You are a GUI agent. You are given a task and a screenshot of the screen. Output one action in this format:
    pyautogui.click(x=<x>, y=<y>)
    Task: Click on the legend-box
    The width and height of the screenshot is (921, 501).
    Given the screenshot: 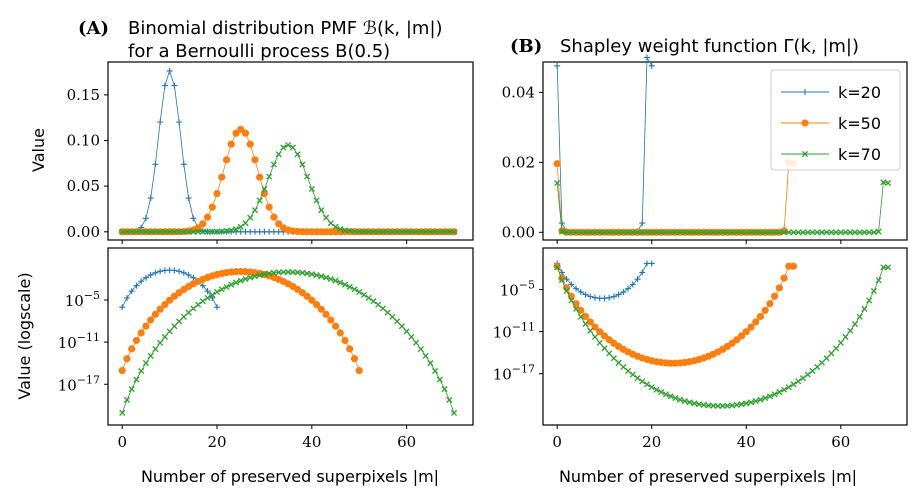 What is the action you would take?
    pyautogui.click(x=835, y=120)
    